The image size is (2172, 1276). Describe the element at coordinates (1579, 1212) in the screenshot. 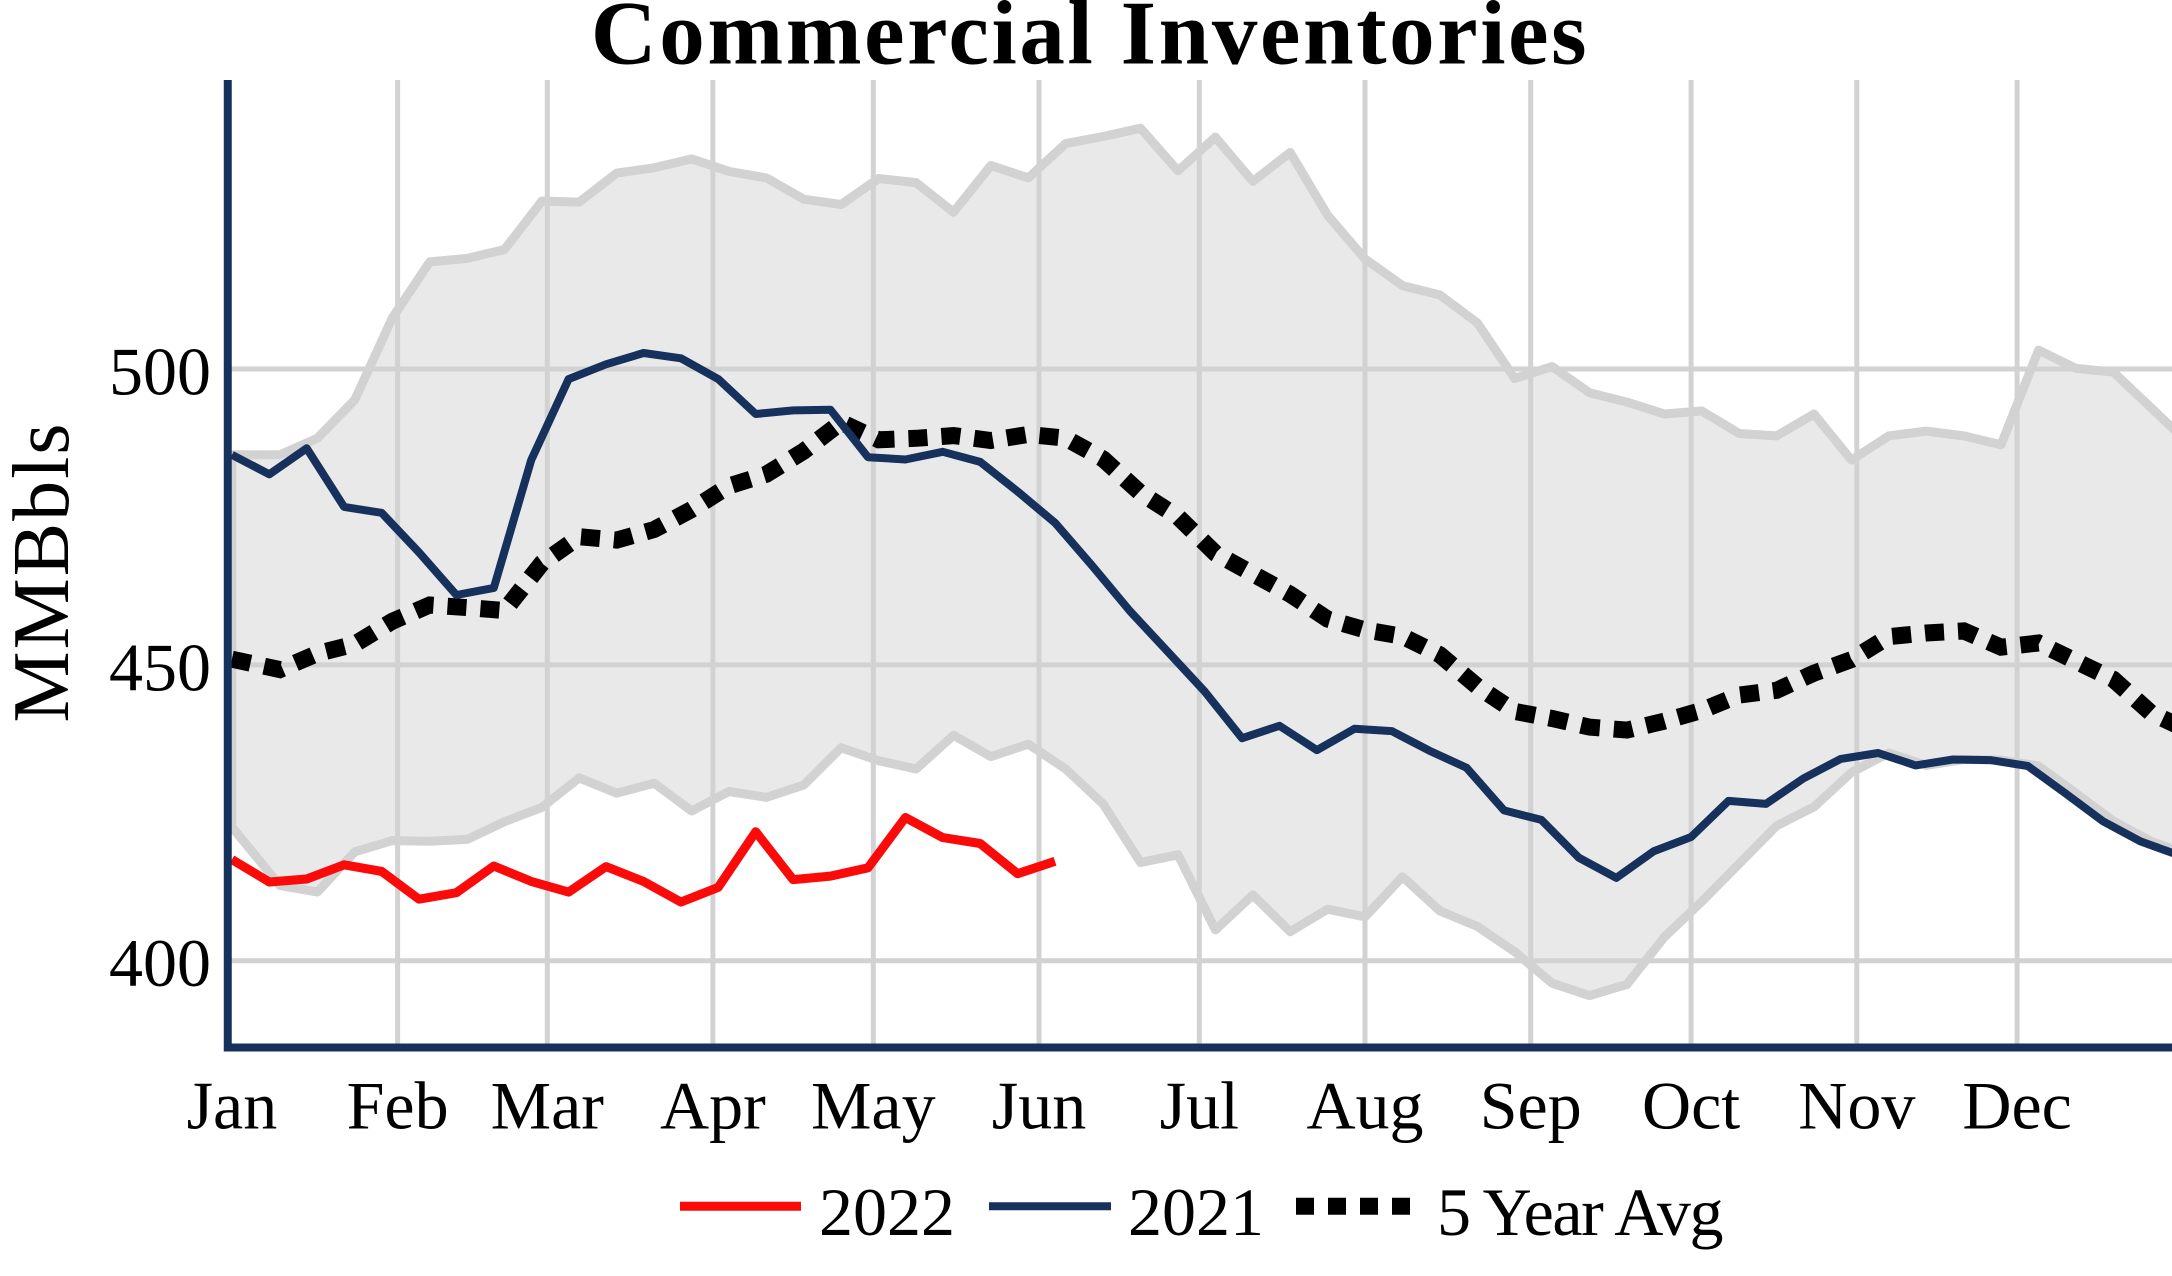

I see `svg-text: 5 Year Avg` at that location.